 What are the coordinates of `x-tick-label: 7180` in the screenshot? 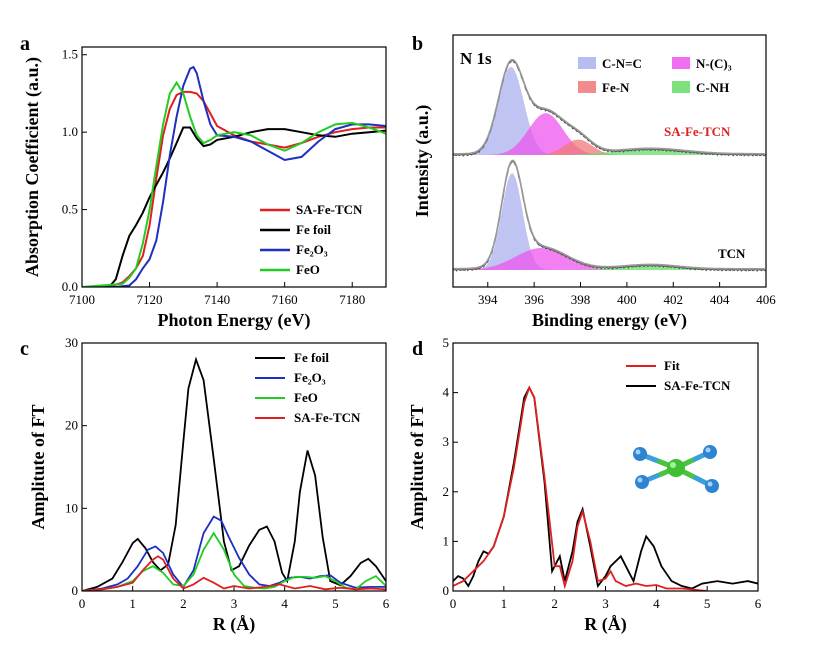 It's located at (352, 299).